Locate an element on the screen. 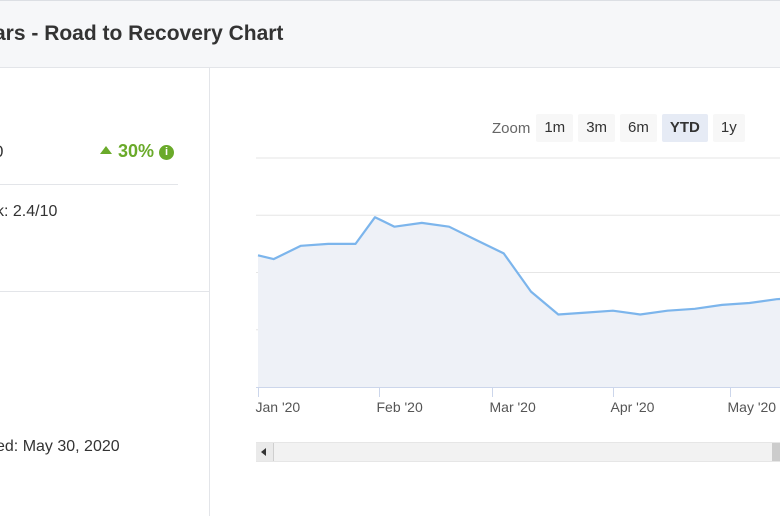  risk-score-text: k: 2.4/10 is located at coordinates (29, 211).